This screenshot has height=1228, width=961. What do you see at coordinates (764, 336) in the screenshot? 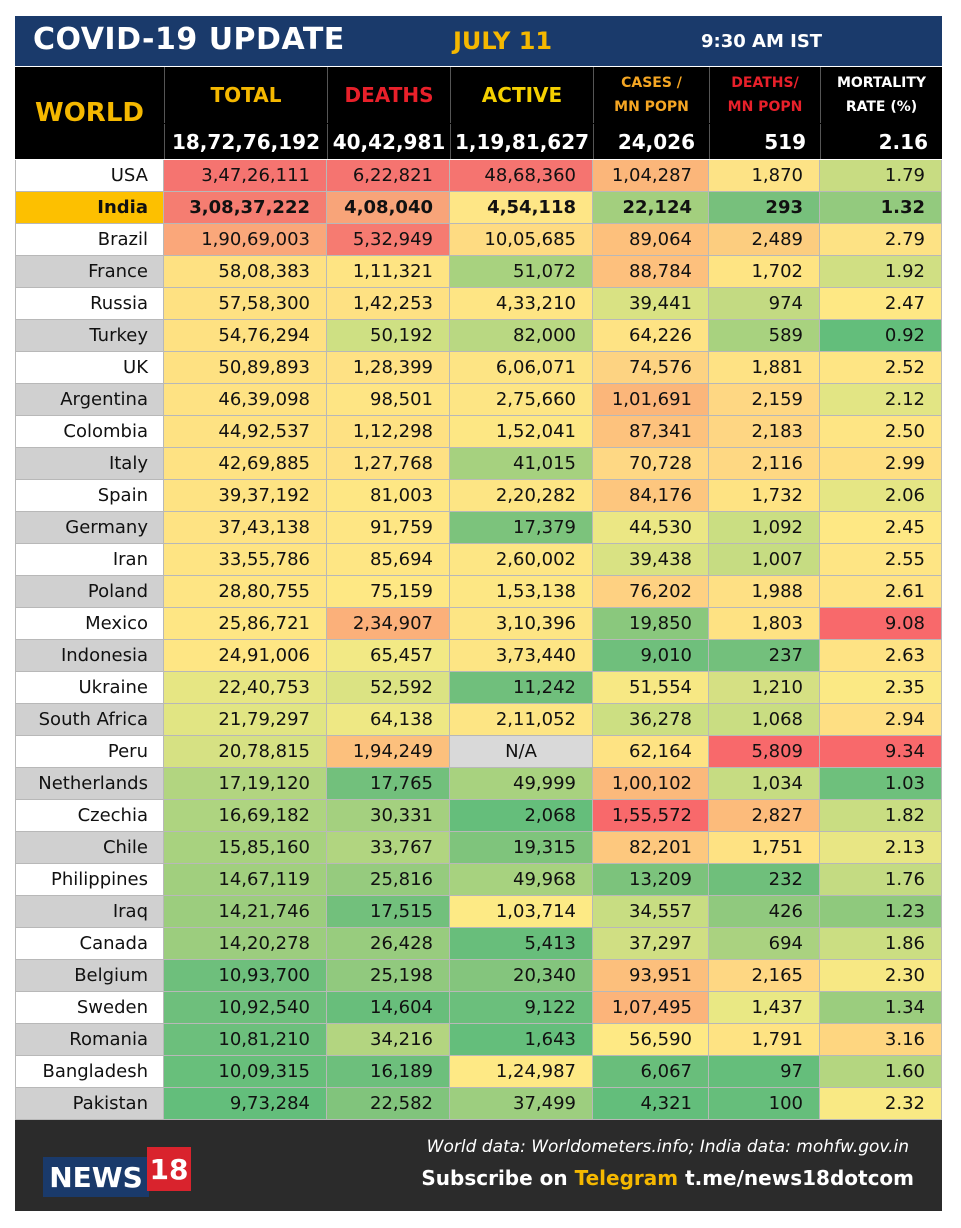
I see `cell-deaths-per-mn: 589` at bounding box center [764, 336].